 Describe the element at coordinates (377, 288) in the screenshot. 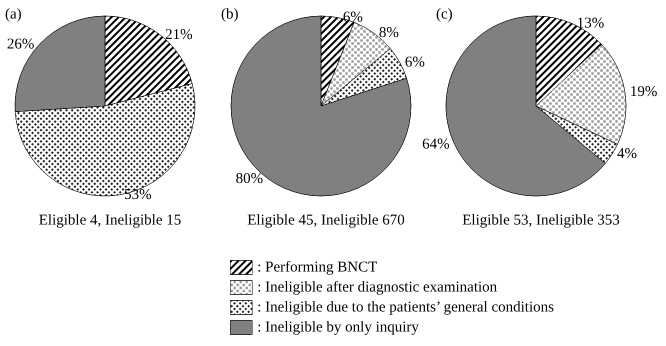

I see `legend-label: : Ineligible after diagnostic examination` at that location.